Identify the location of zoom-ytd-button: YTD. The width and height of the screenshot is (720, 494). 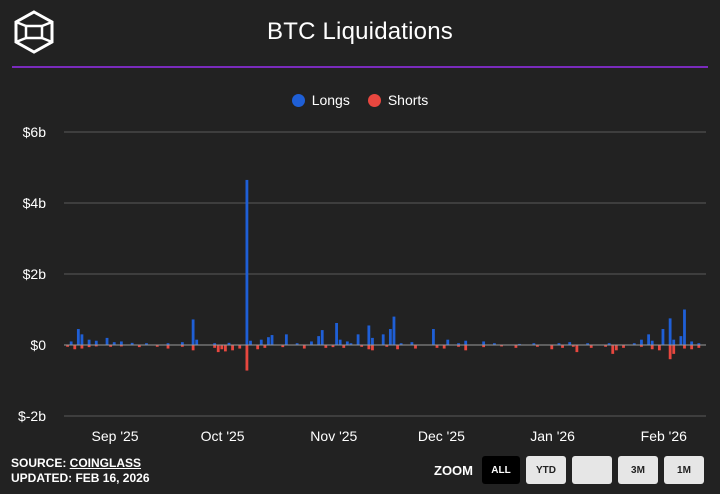
(546, 470).